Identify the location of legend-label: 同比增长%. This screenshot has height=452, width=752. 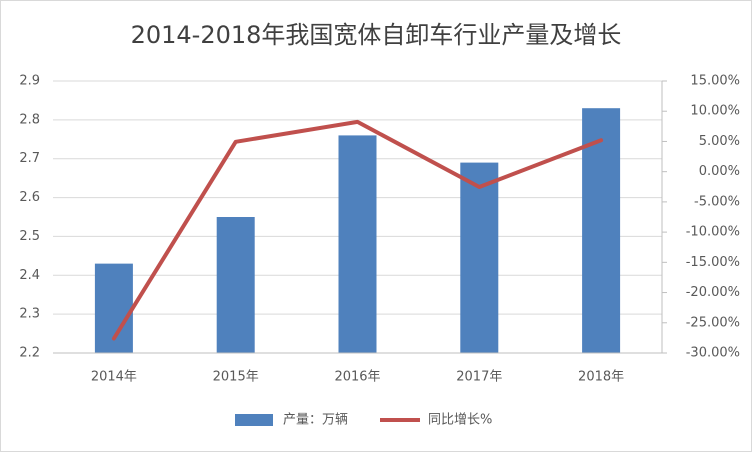
(460, 420).